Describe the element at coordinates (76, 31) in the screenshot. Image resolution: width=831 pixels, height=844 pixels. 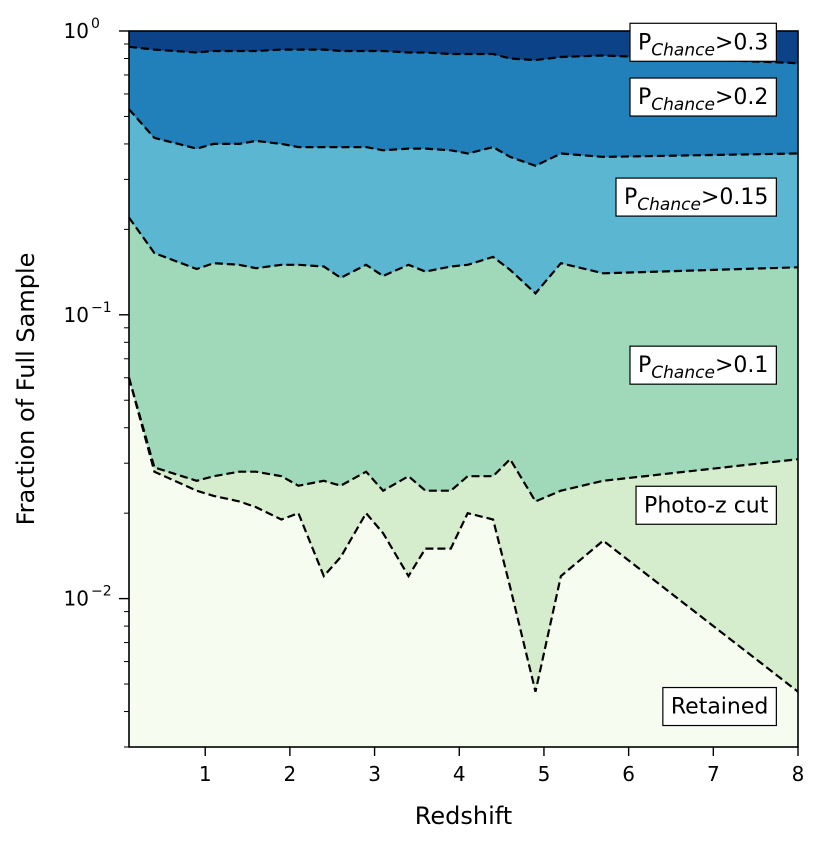
I see `y-tick-label-1: 10` at that location.